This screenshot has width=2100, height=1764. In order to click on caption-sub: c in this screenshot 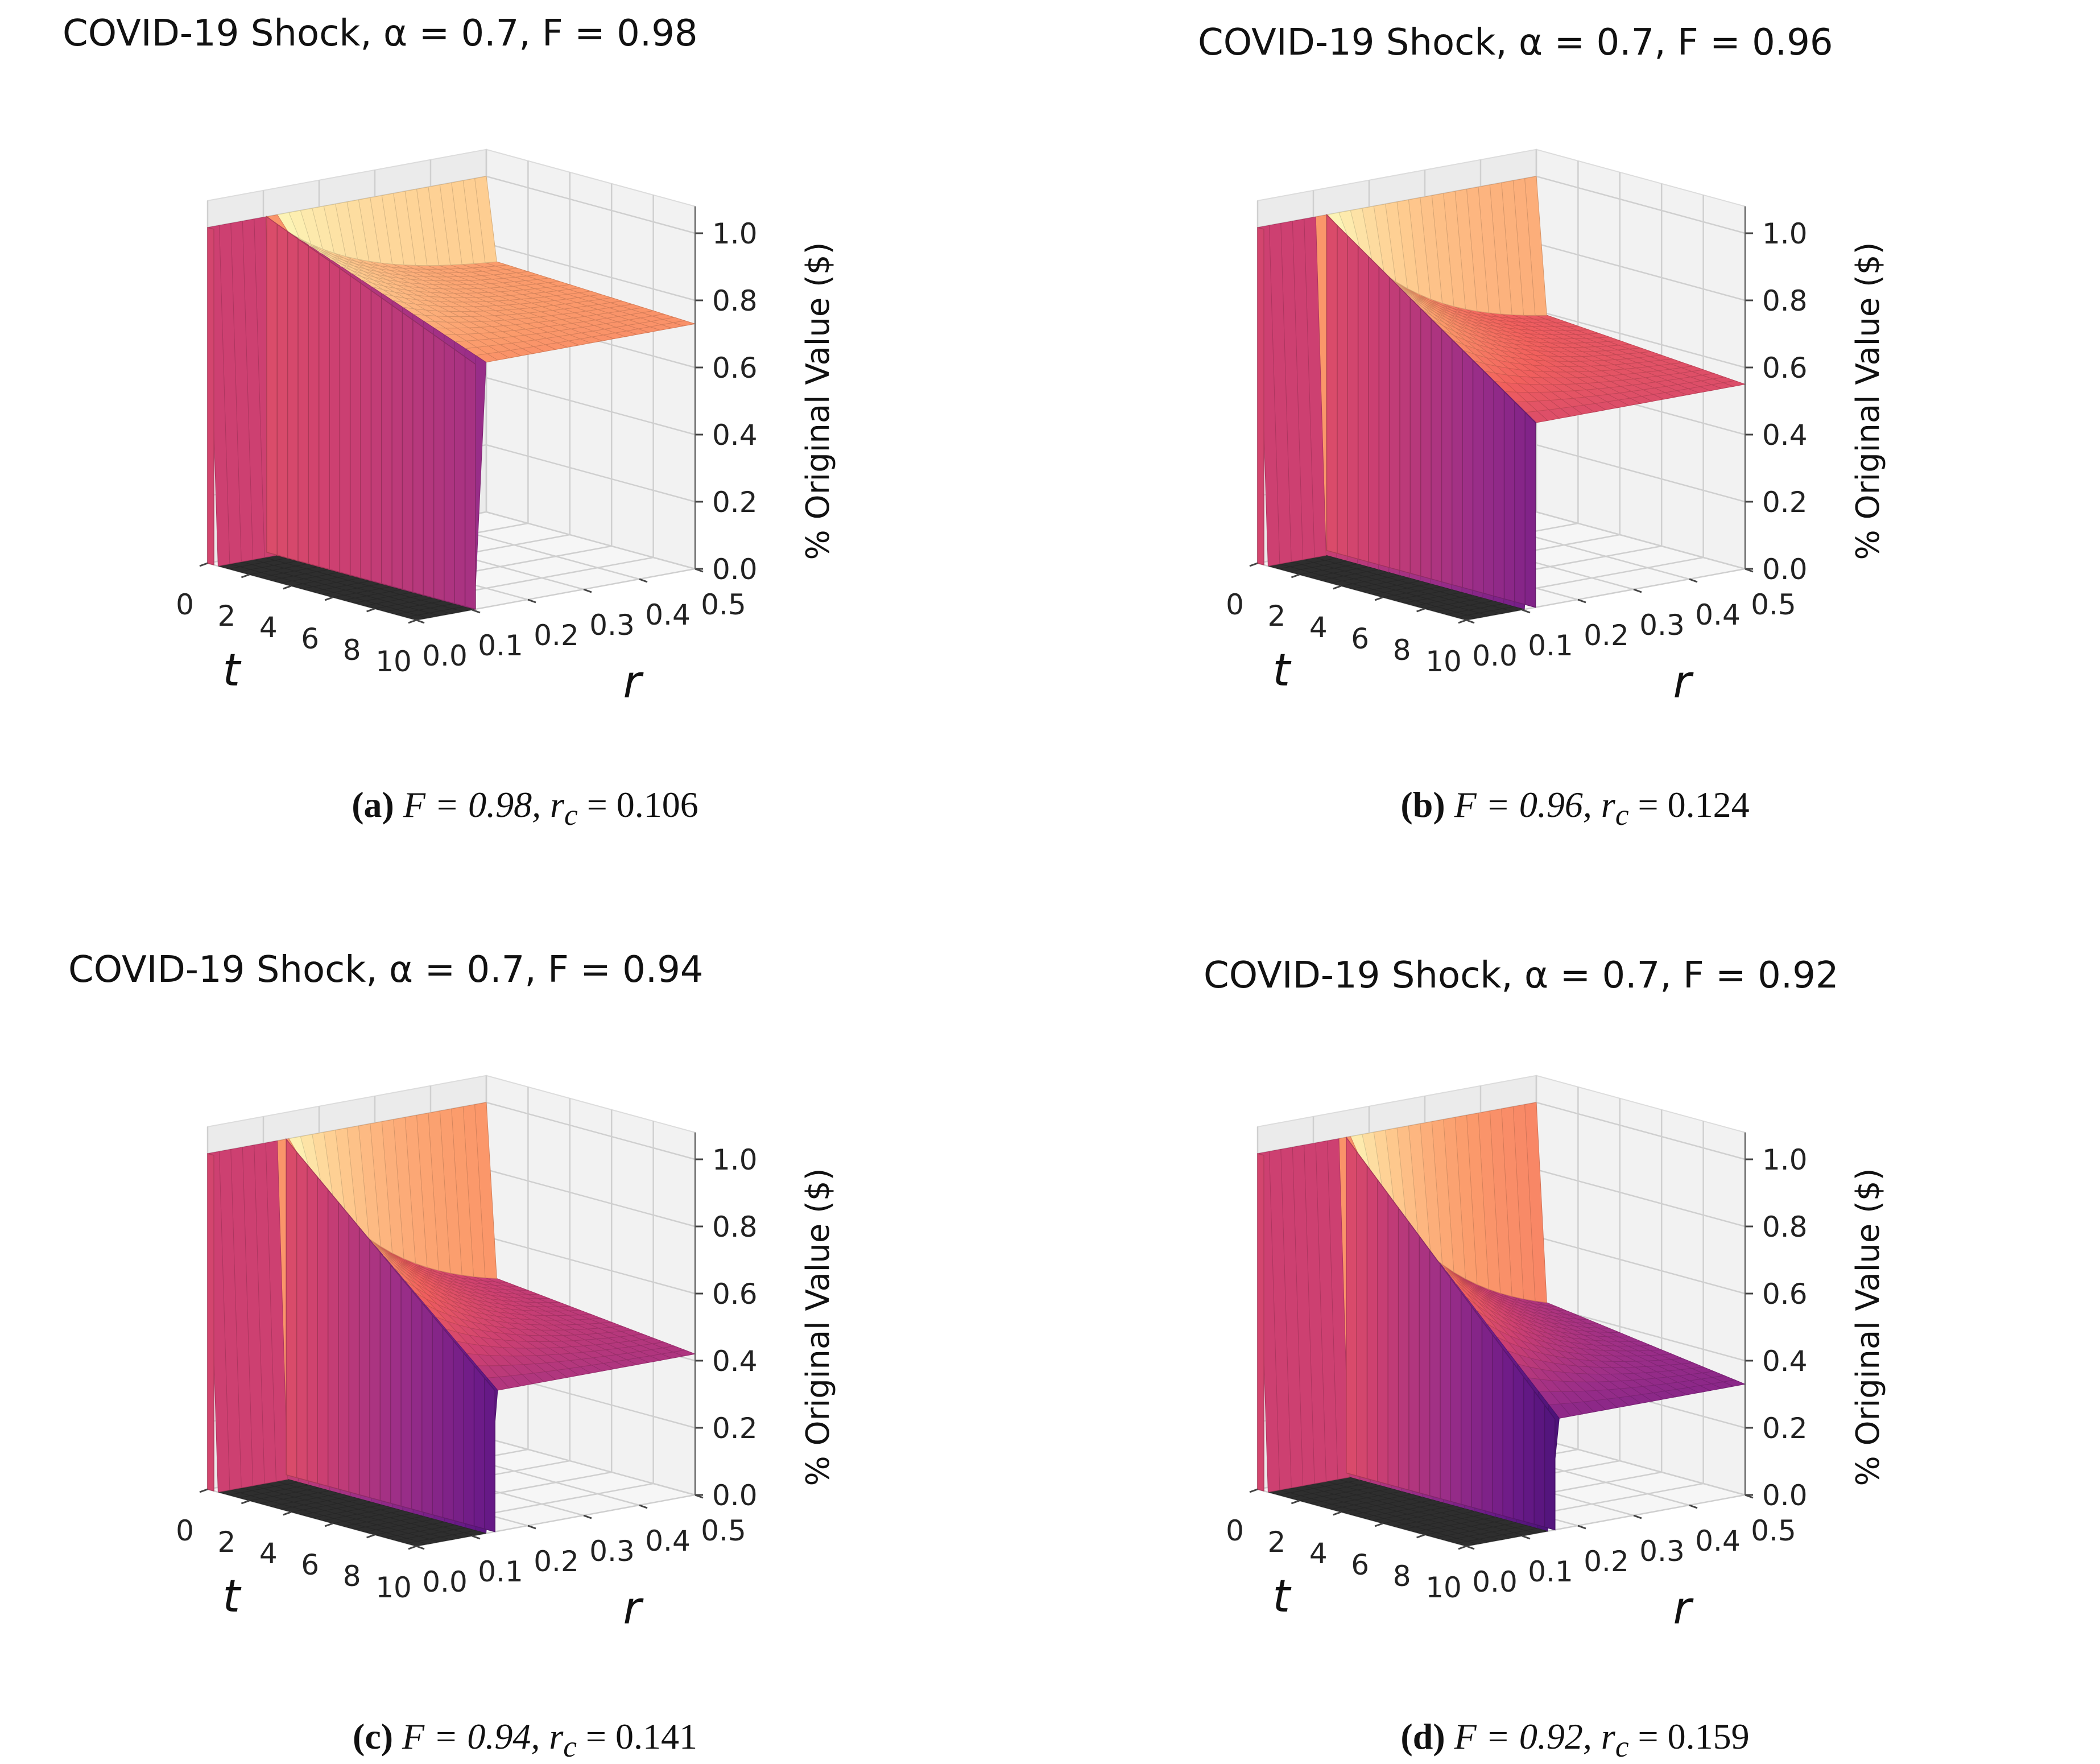, I will do `click(571, 814)`.